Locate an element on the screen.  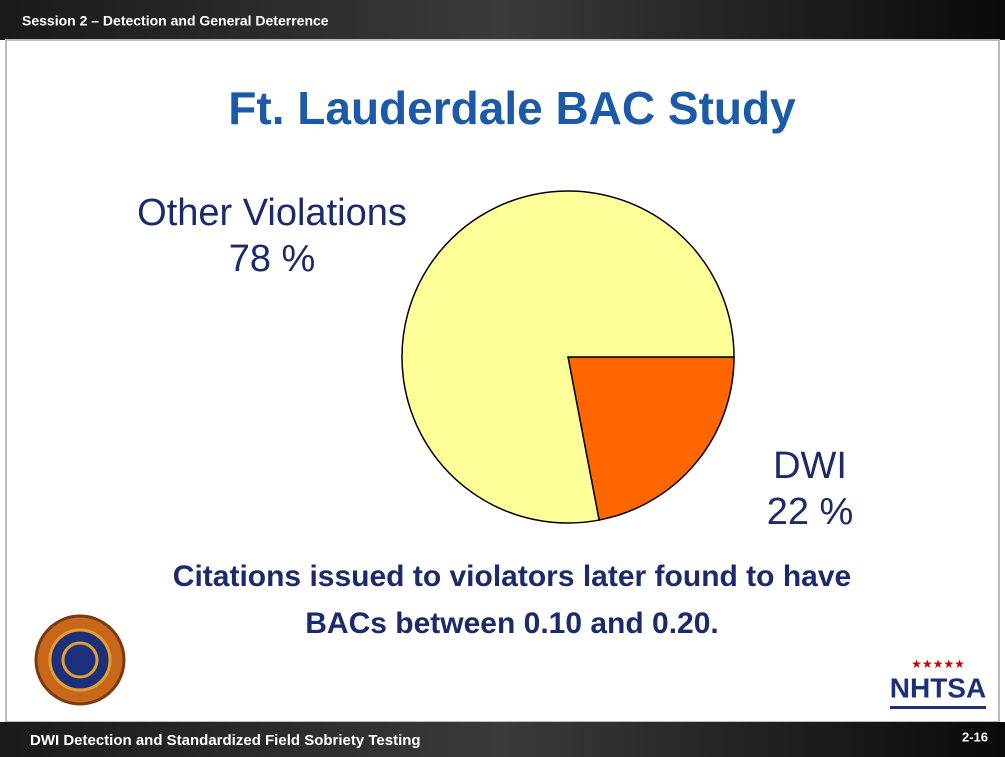
logo-text: NHTSA is located at coordinates (938, 687).